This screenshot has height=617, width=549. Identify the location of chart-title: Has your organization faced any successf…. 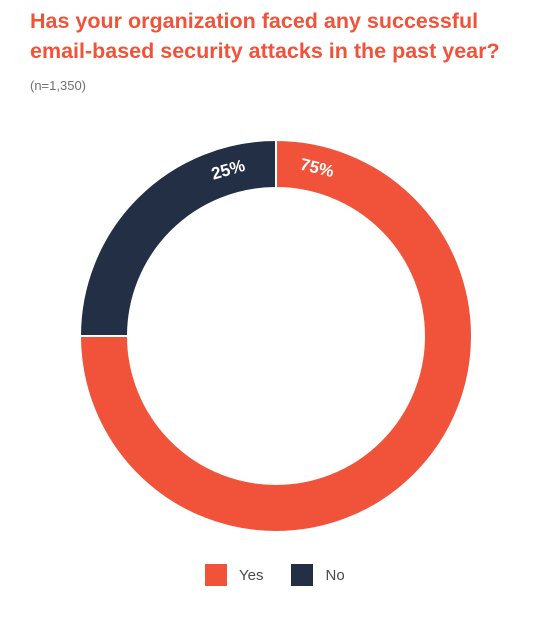
(265, 36).